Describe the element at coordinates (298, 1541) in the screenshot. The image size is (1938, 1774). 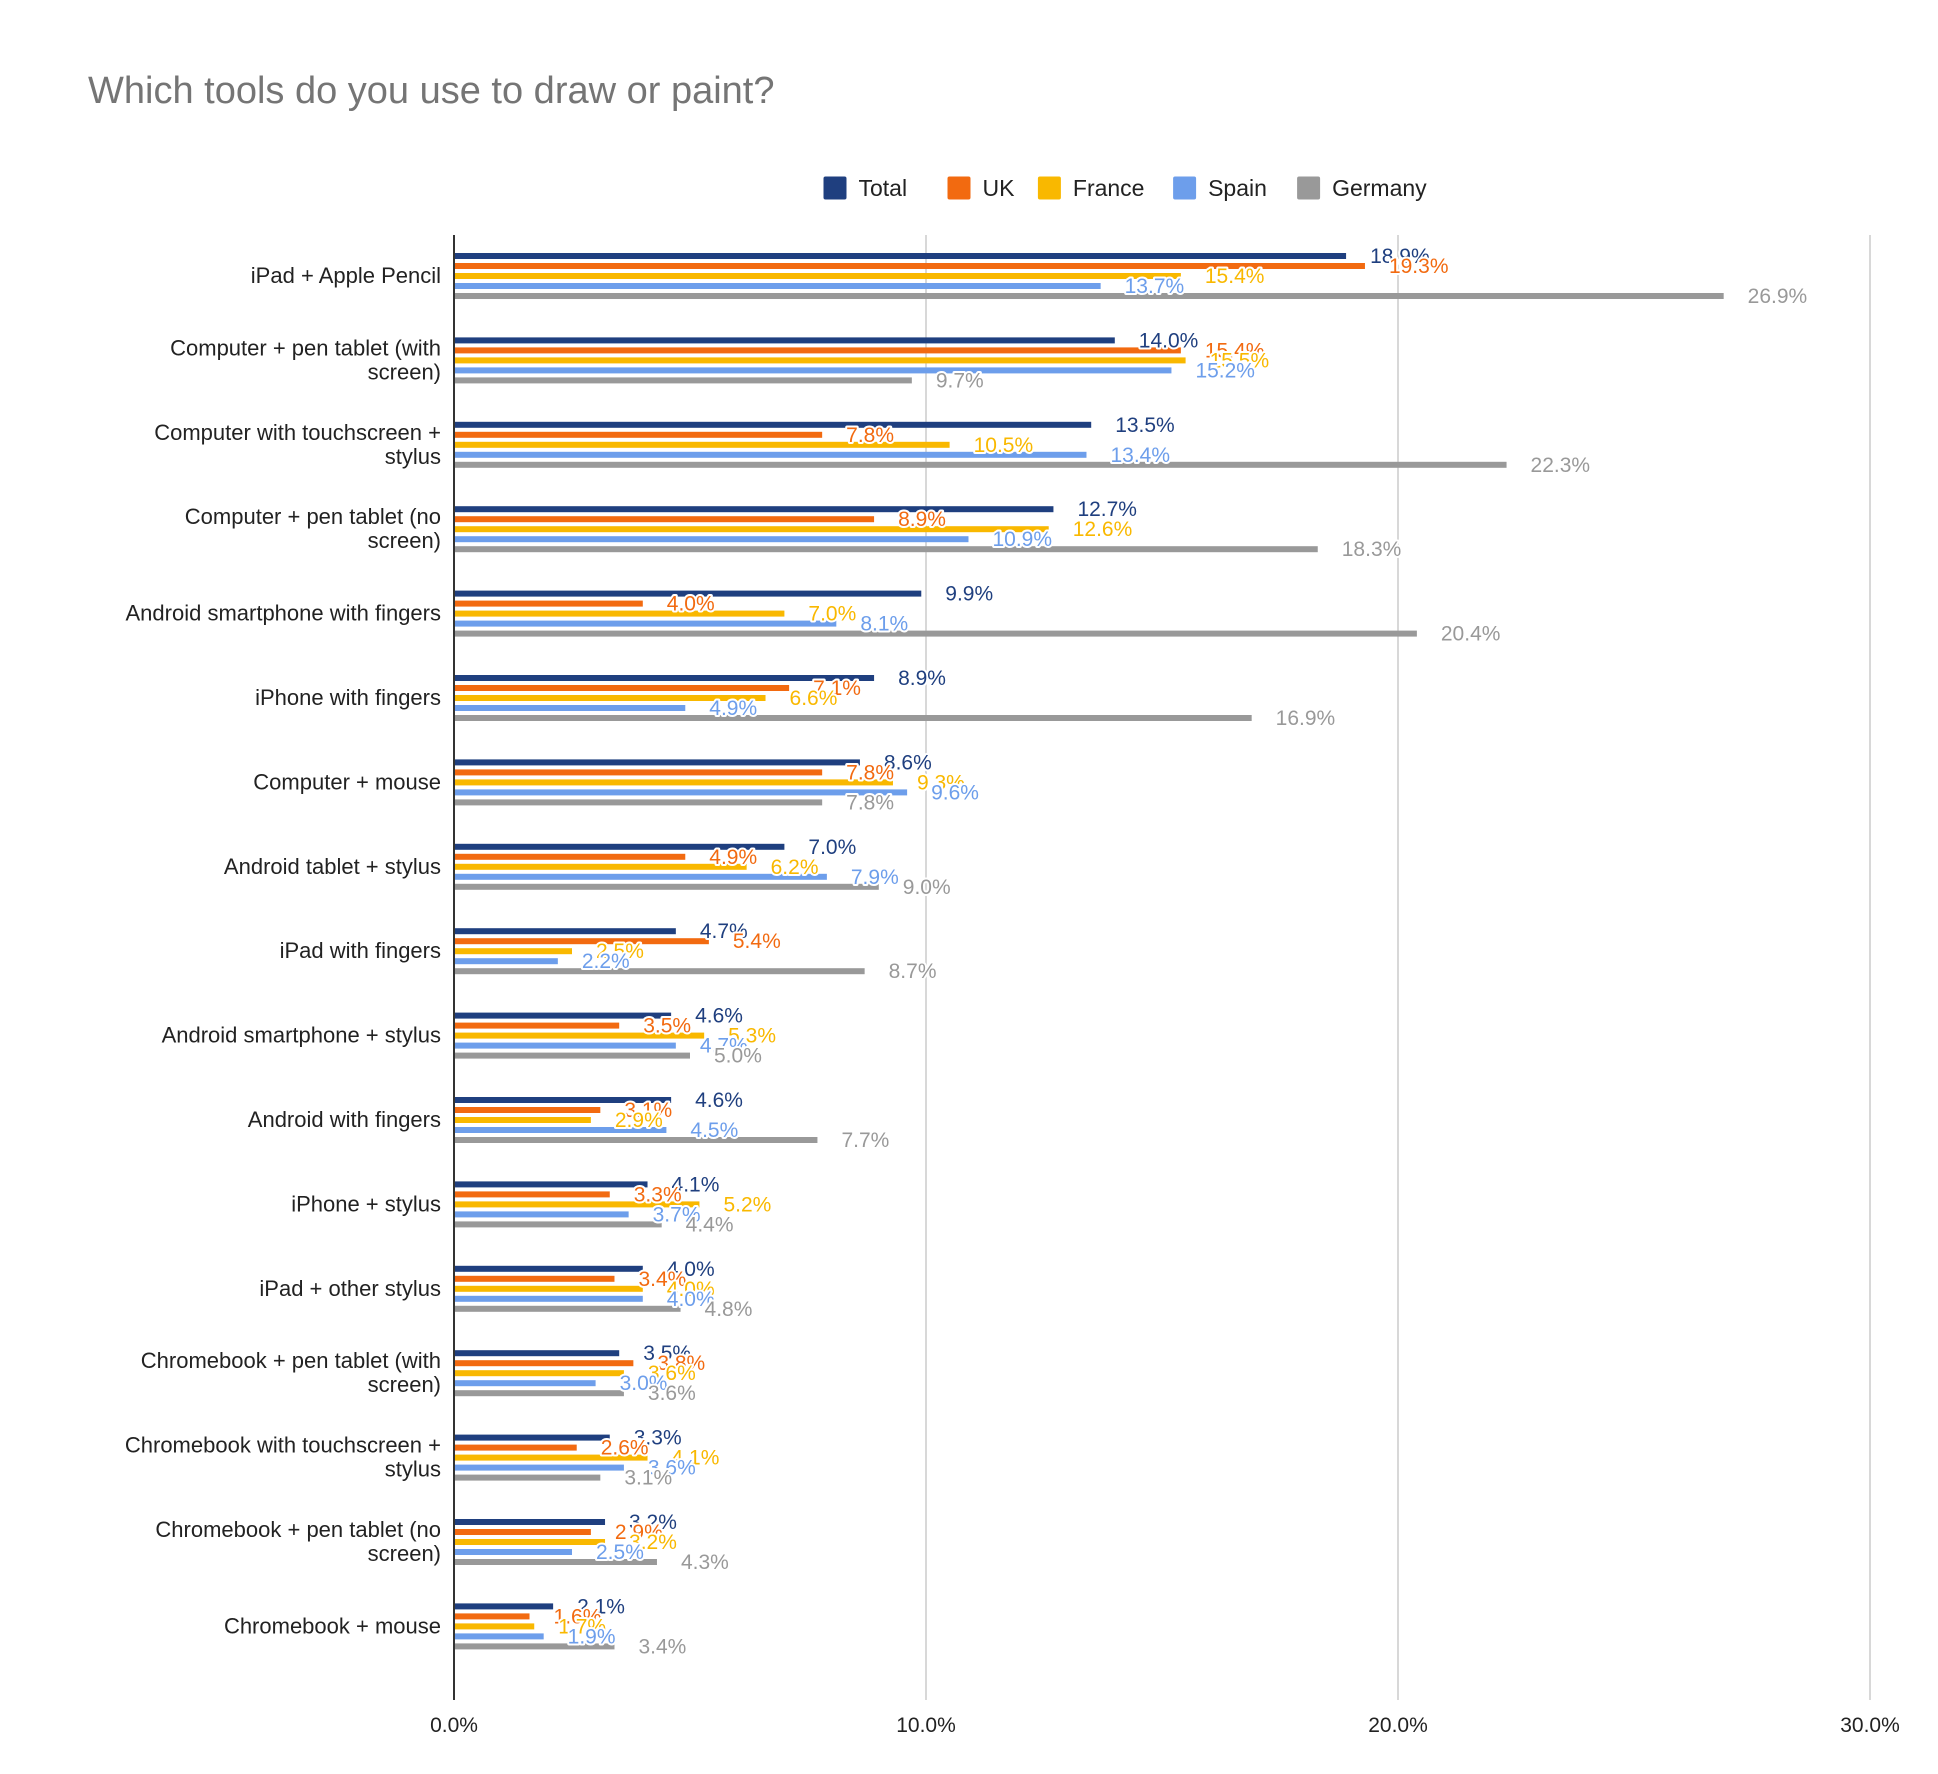
I see `category-label: Chromebook + pen tablet (no screen)` at that location.